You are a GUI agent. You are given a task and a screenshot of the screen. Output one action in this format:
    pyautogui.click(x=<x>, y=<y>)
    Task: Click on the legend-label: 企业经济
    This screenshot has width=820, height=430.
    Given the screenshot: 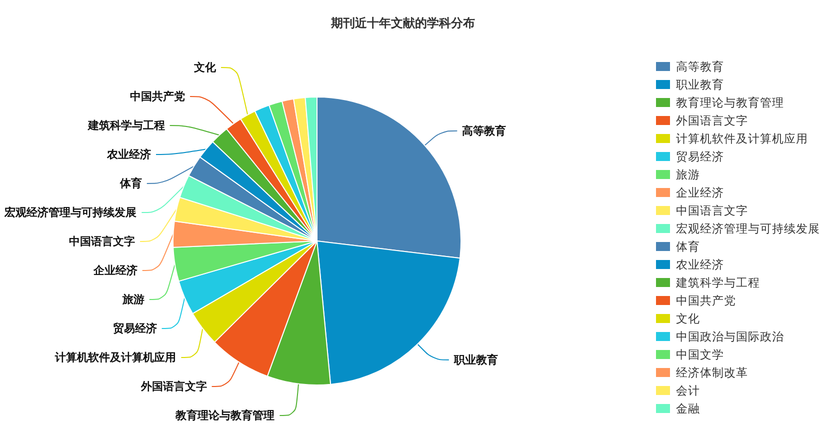 What is the action you would take?
    pyautogui.click(x=700, y=193)
    